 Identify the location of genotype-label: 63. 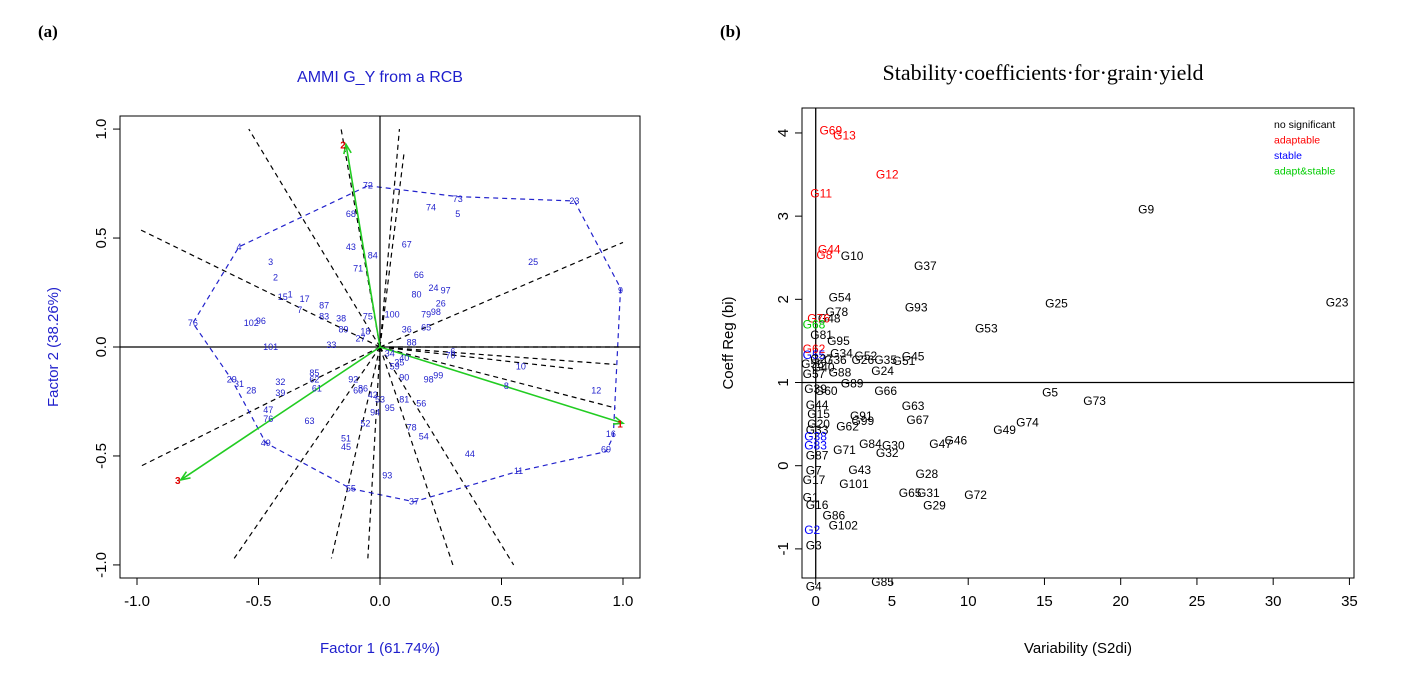
(310, 421).